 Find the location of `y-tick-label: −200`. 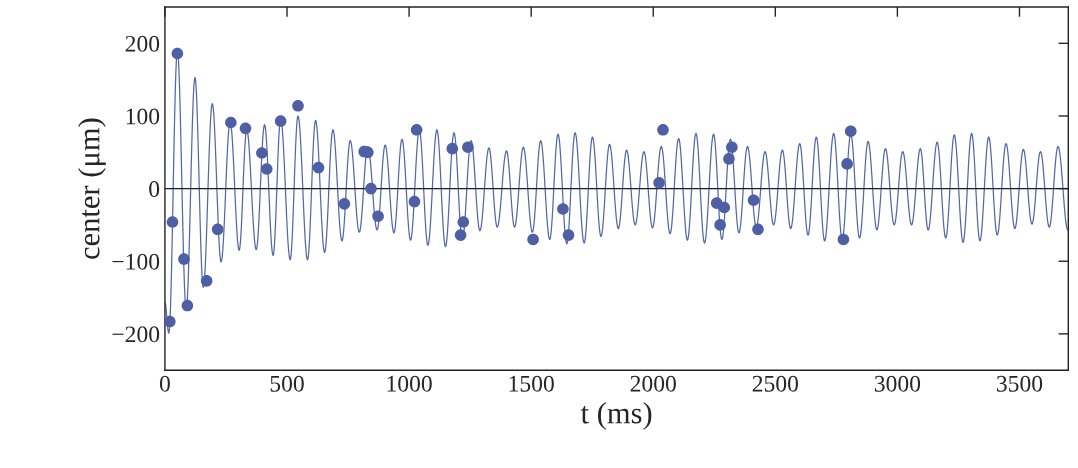

y-tick-label: −200 is located at coordinates (136, 334).